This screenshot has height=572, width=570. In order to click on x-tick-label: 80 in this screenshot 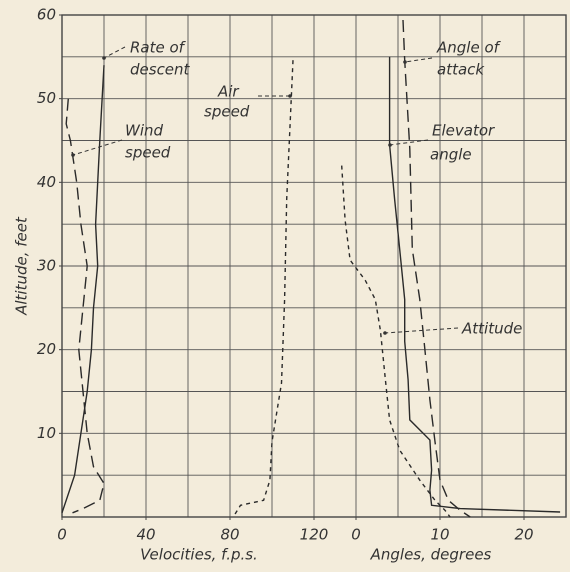, I will do `click(229, 535)`.